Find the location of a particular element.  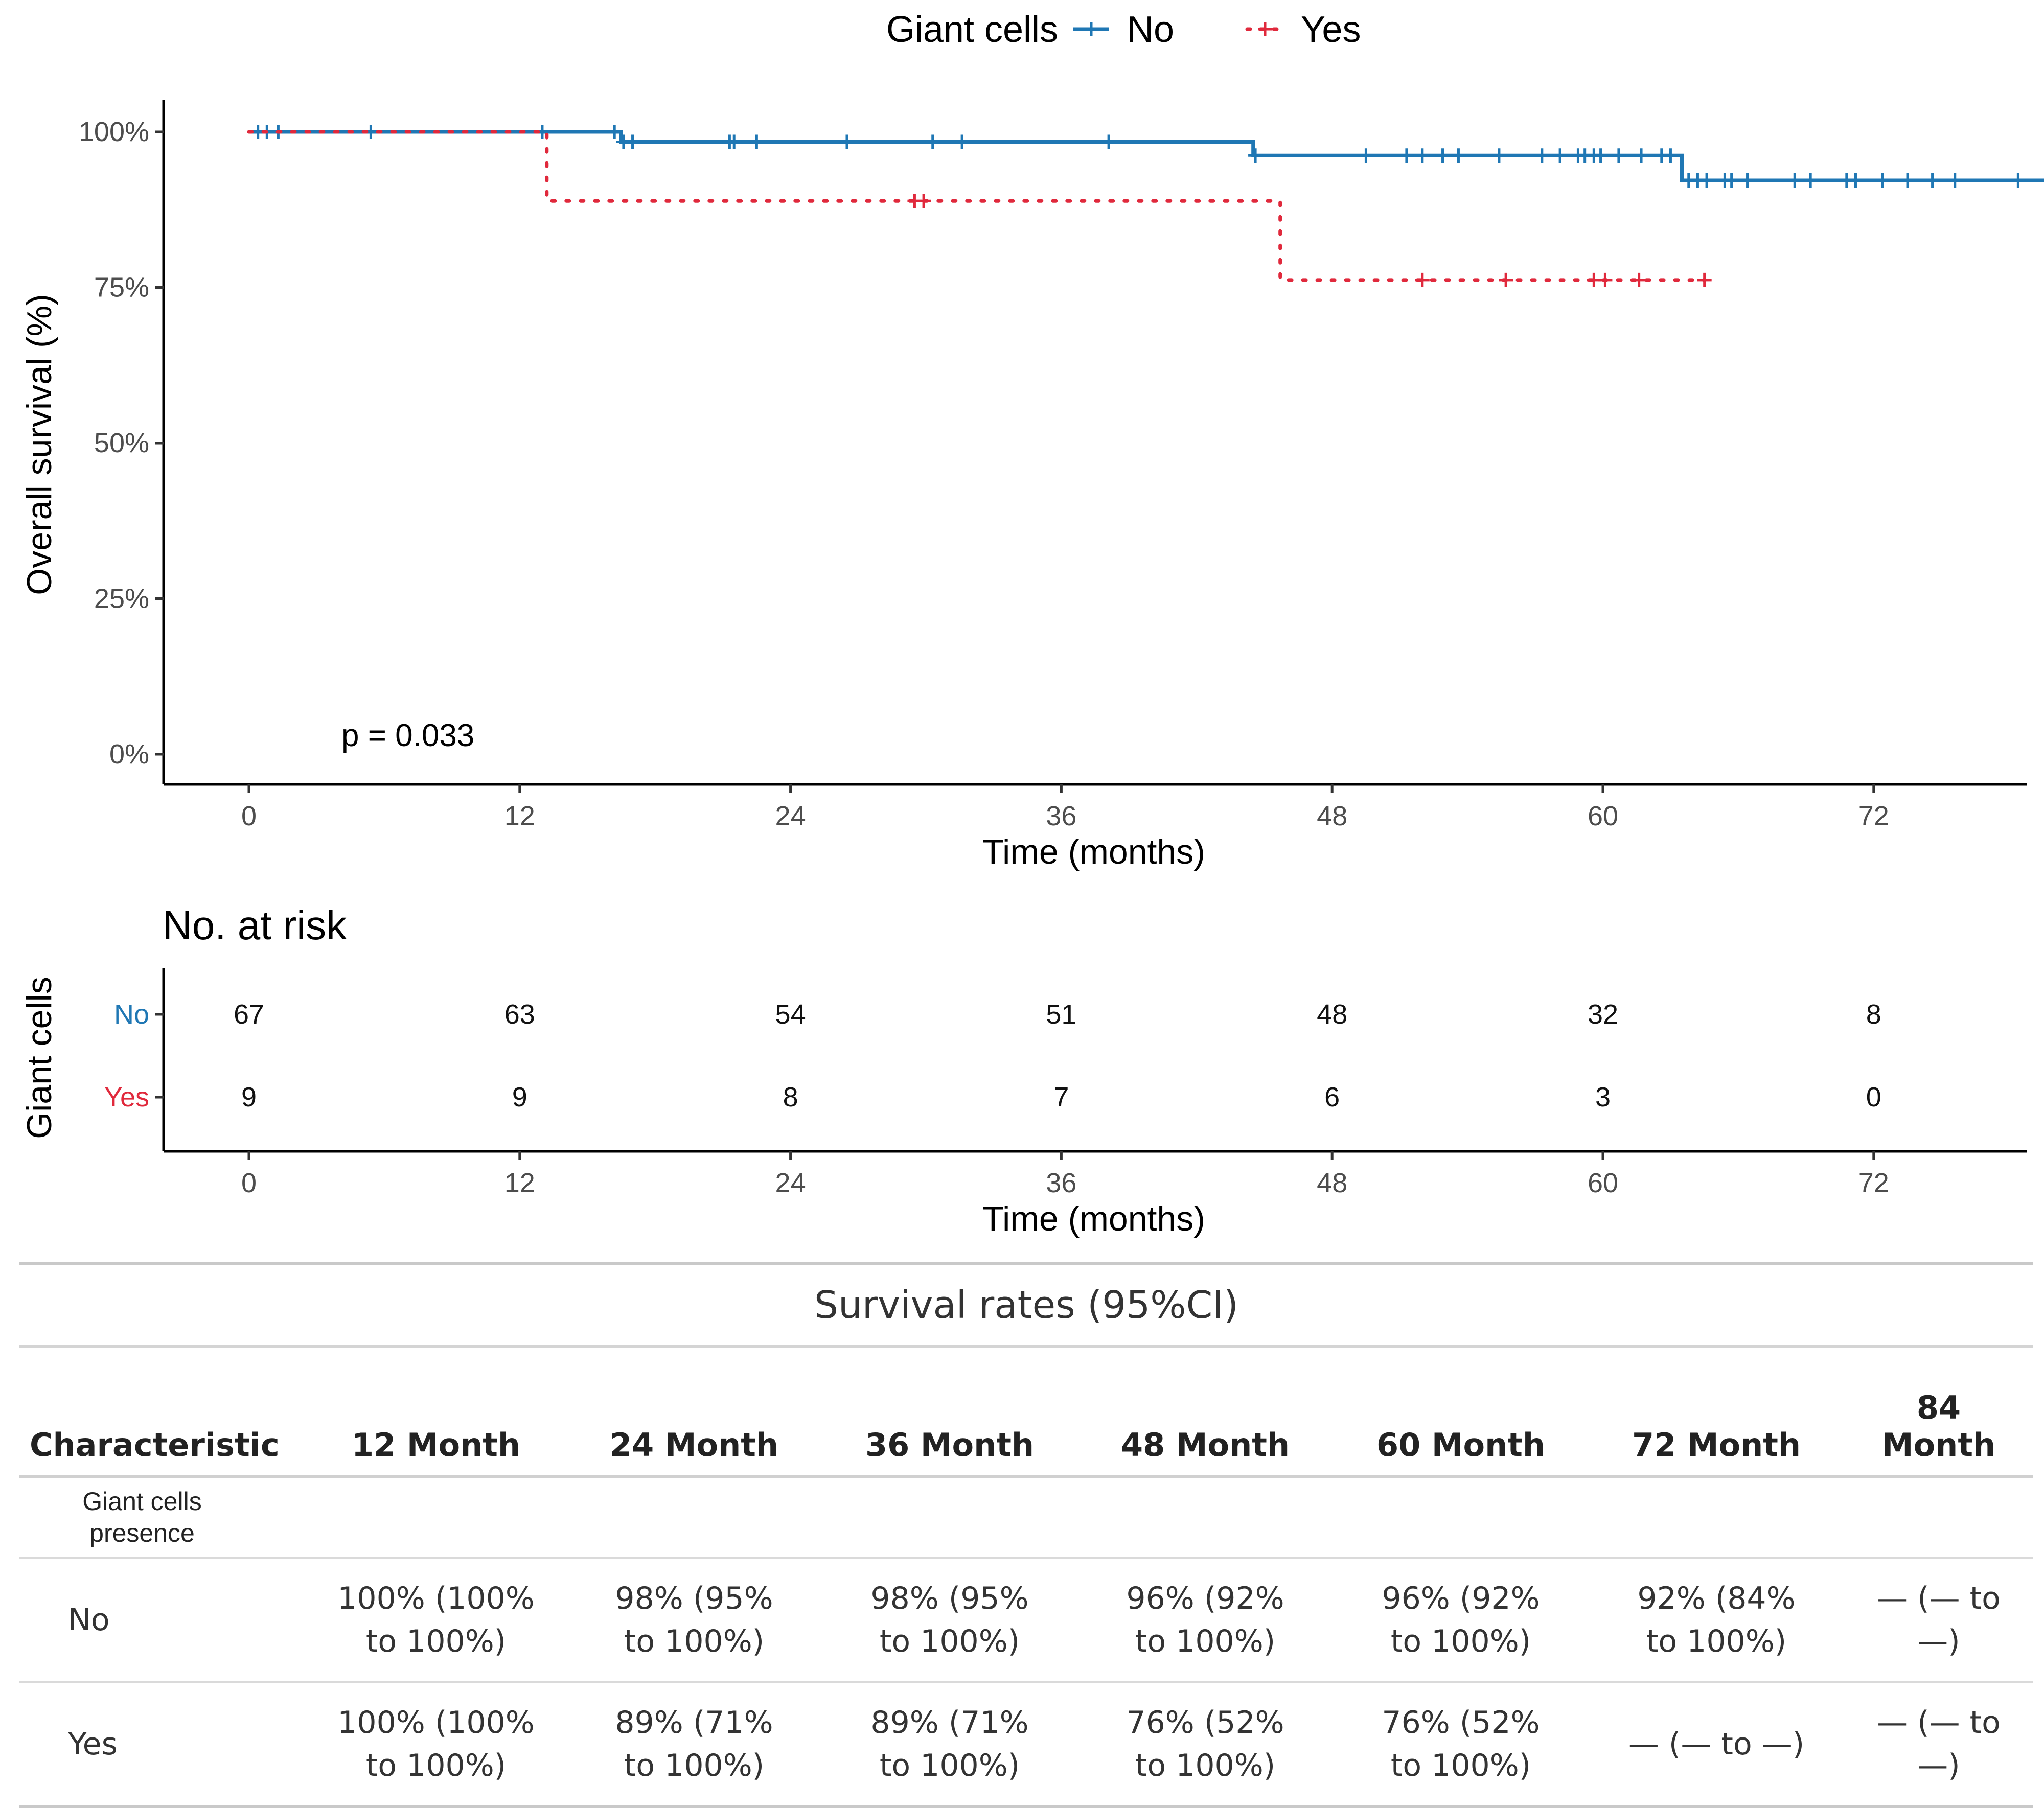

x-axis-label: Time (months) is located at coordinates (1093, 851).